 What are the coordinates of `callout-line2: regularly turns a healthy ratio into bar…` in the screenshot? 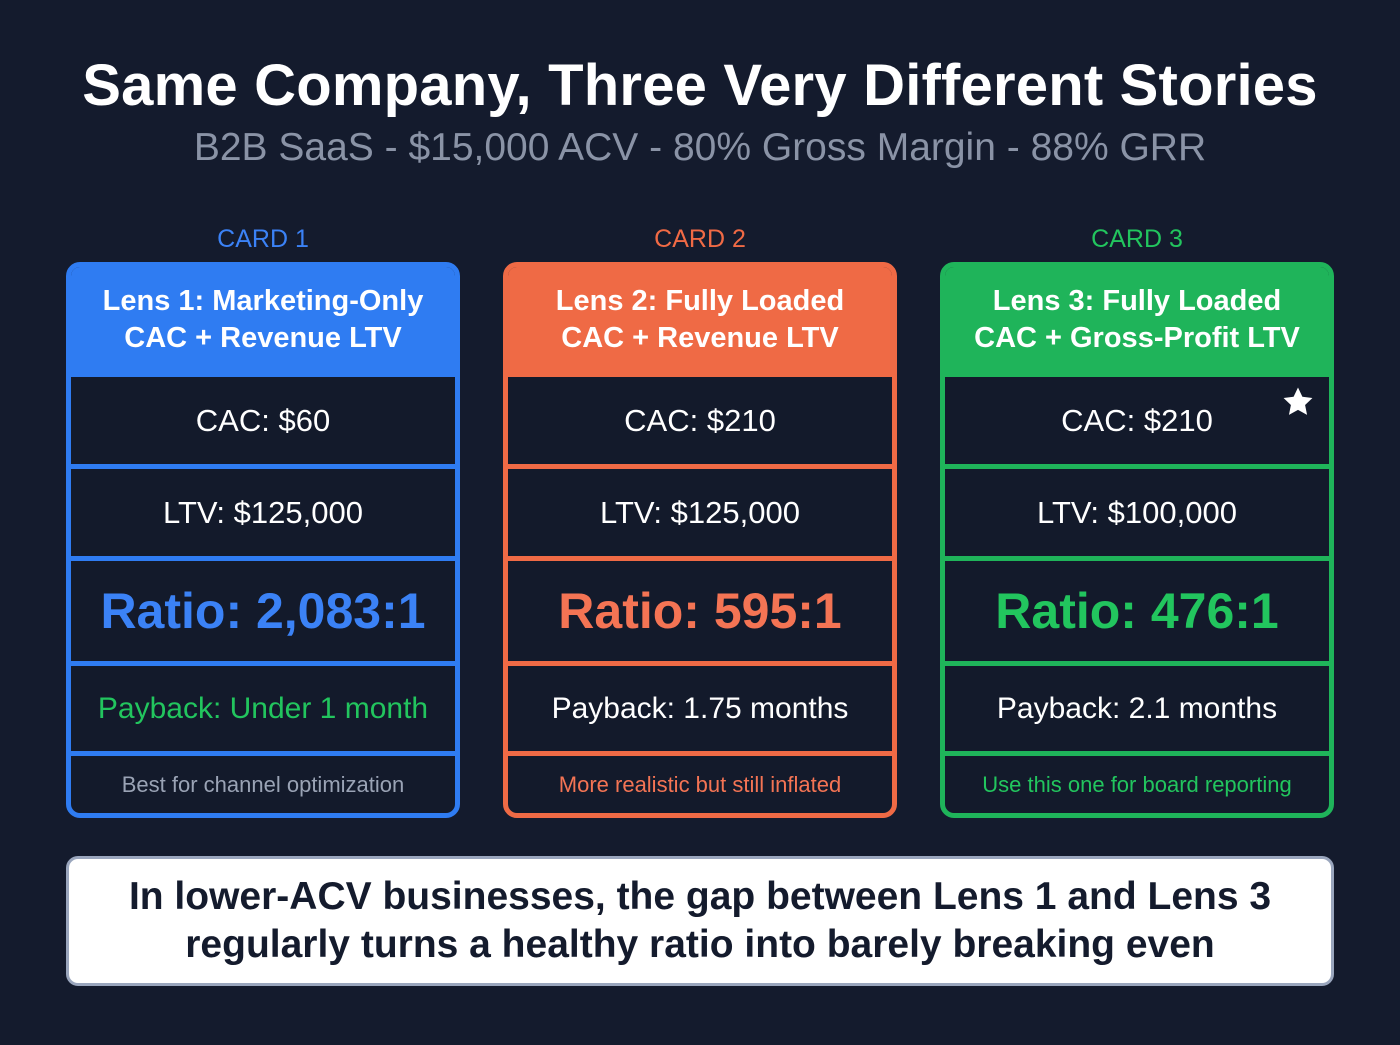 It's located at (700, 944).